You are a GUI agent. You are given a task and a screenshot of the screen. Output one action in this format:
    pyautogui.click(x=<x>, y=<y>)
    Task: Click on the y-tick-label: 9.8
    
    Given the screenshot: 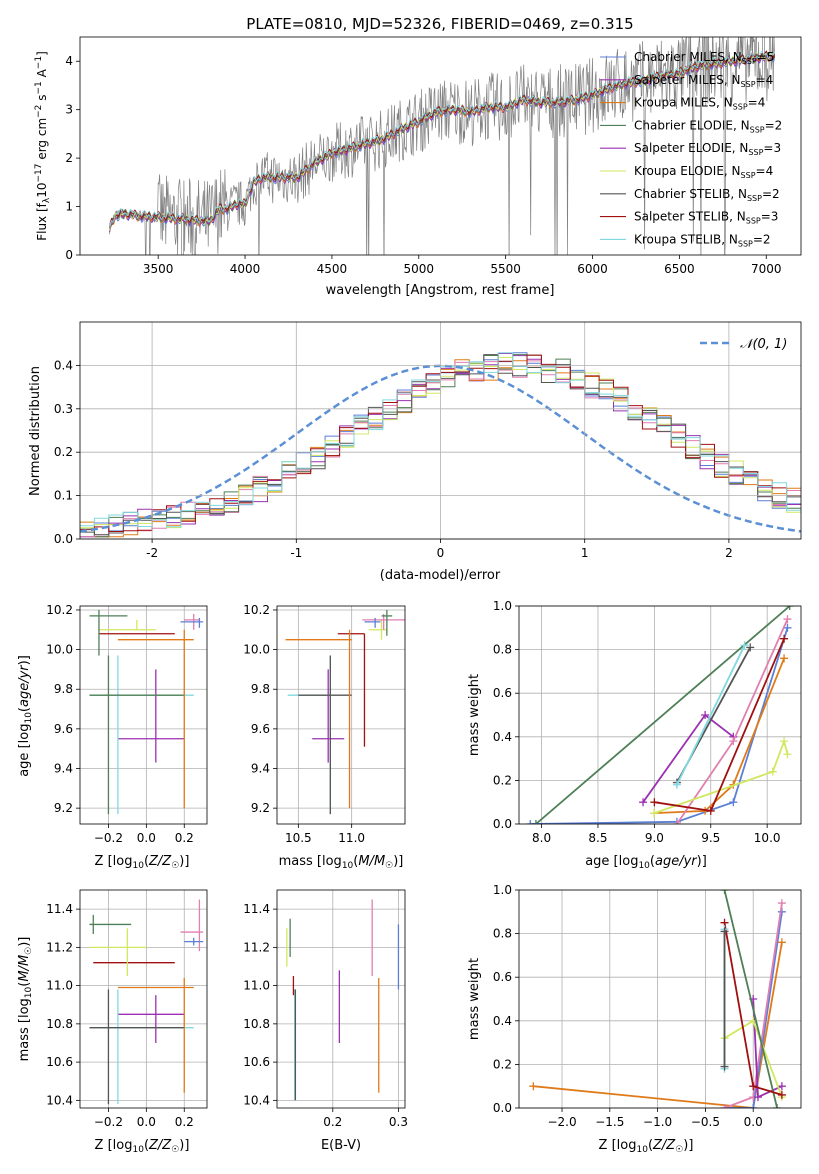 What is the action you would take?
    pyautogui.click(x=63, y=689)
    